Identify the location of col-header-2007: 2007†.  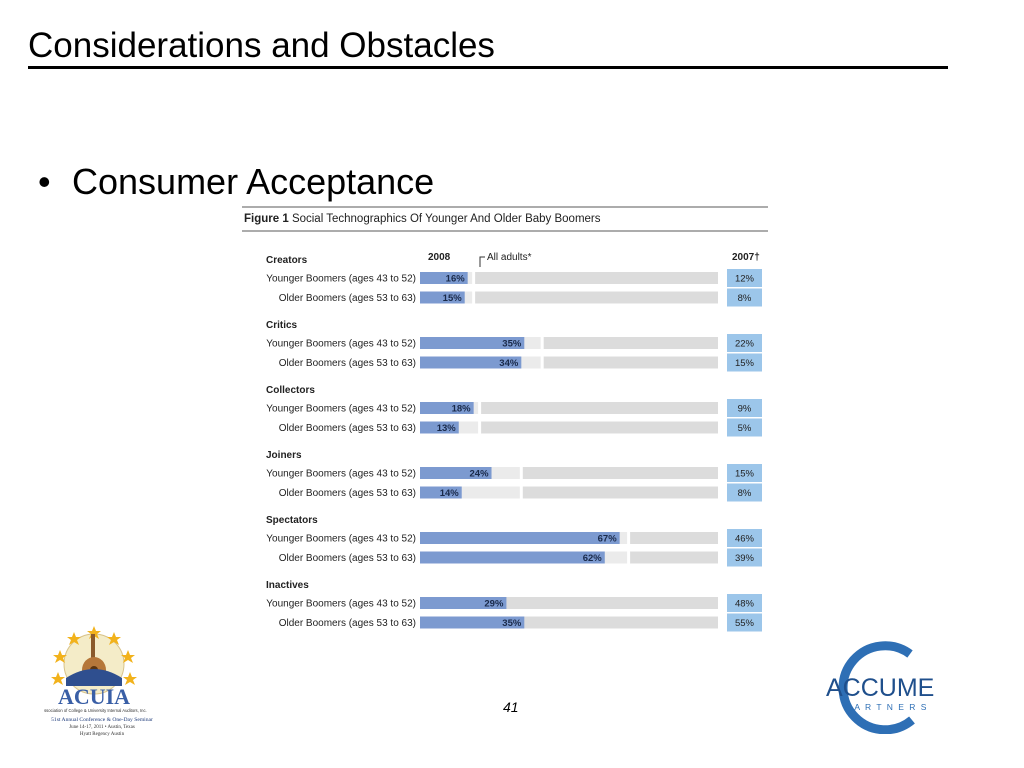
(746, 257).